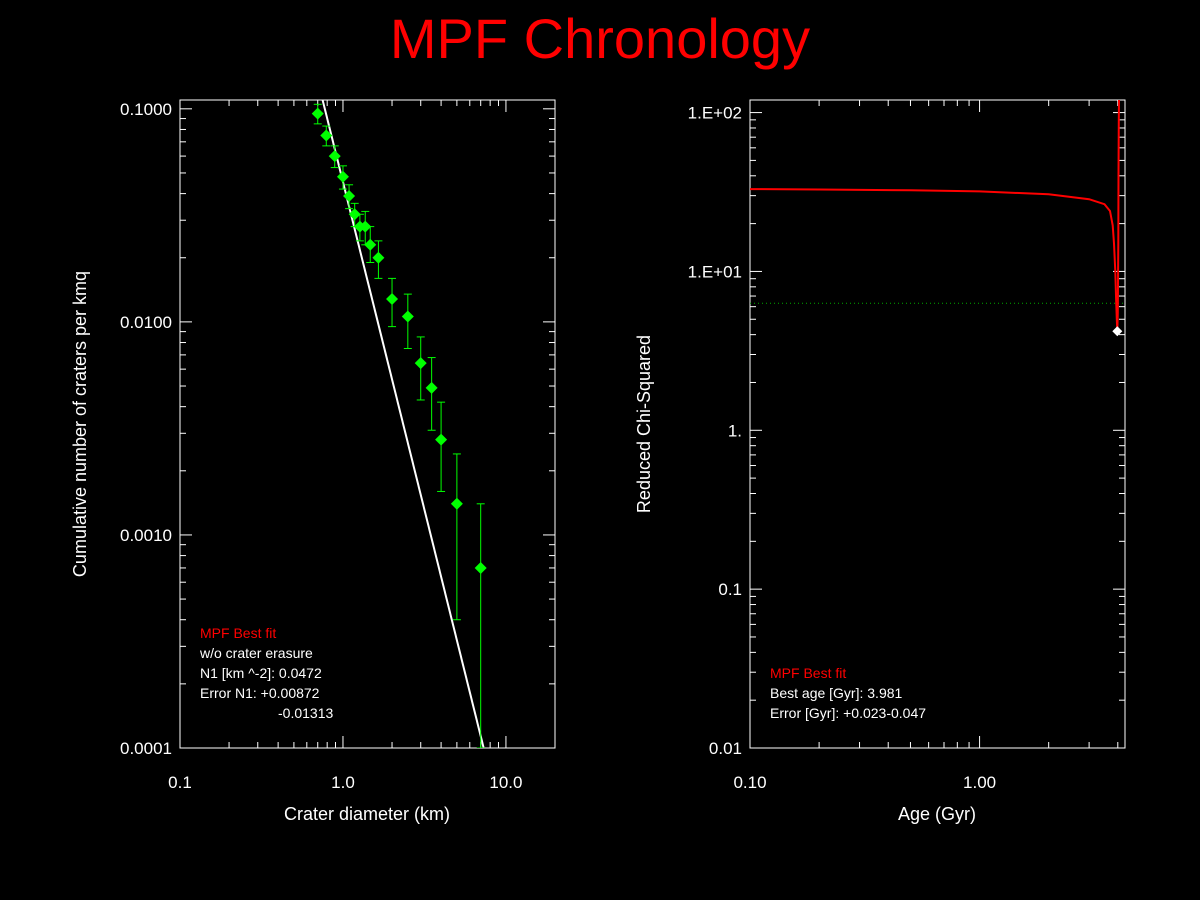  Describe the element at coordinates (725, 748) in the screenshot. I see `right-y-tick-label: 0.01` at that location.